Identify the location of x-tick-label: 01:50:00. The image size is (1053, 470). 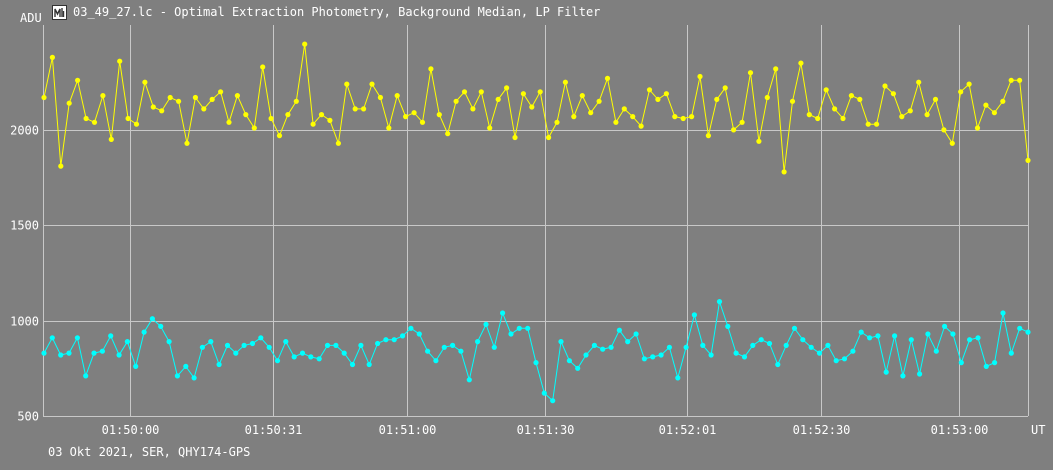
(131, 430).